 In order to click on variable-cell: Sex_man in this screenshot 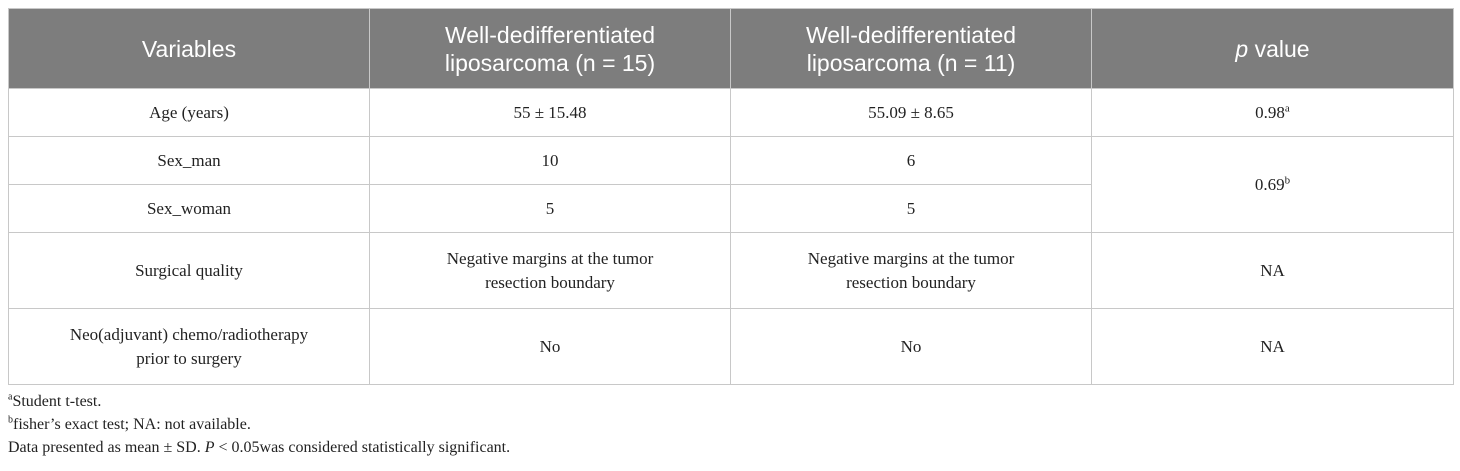, I will do `click(189, 160)`.